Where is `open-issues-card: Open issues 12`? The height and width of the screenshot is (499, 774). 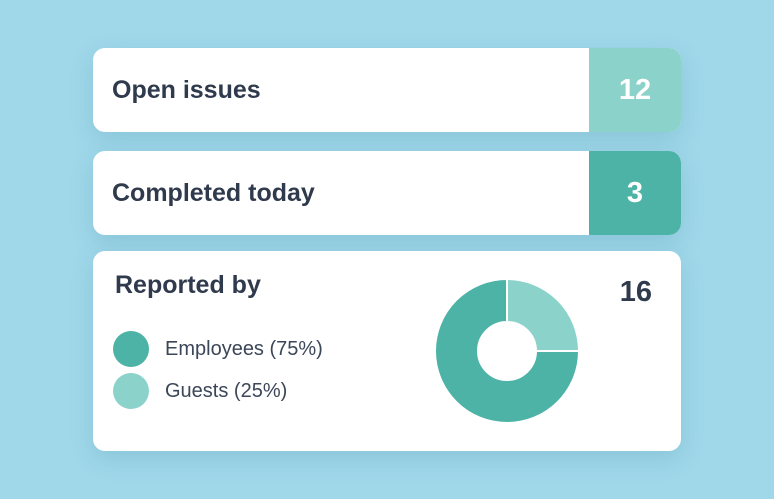 open-issues-card: Open issues 12 is located at coordinates (387, 90).